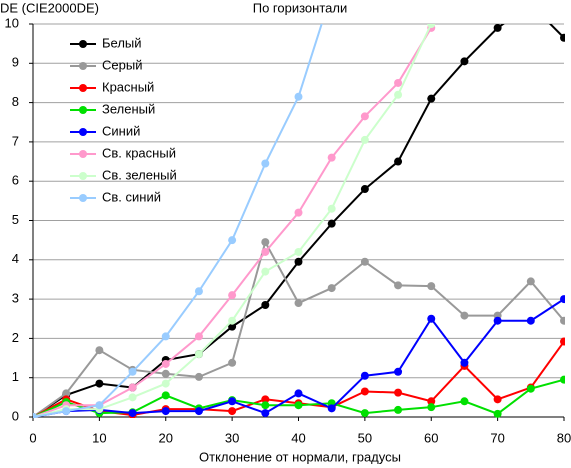 This screenshot has height=468, width=571. What do you see at coordinates (15, 180) in the screenshot?
I see `y-tick-label: 6` at bounding box center [15, 180].